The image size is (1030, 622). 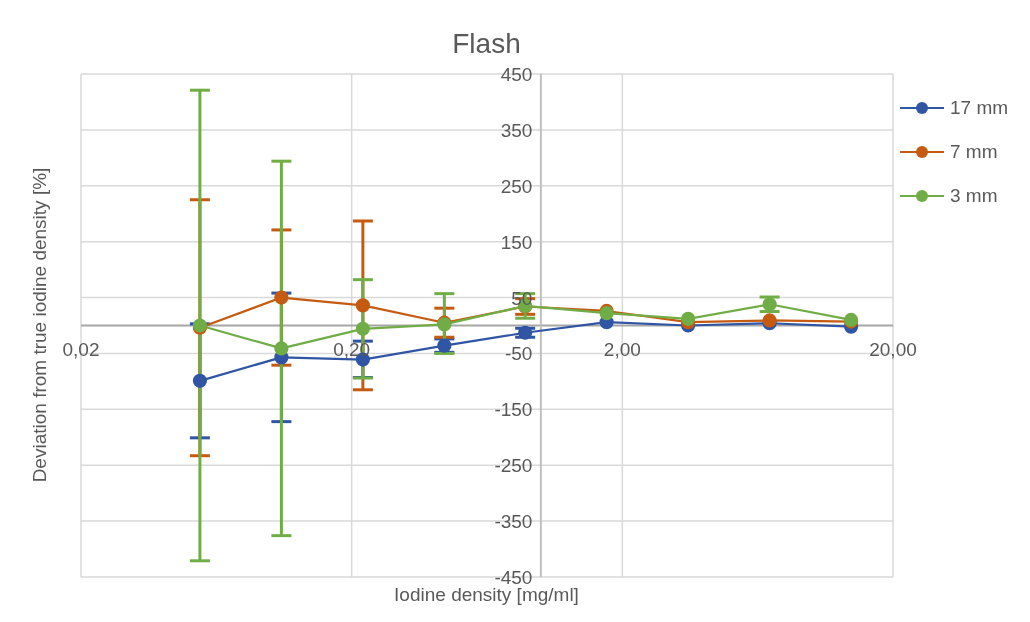 I want to click on y-tick-label: -250, so click(x=513, y=466).